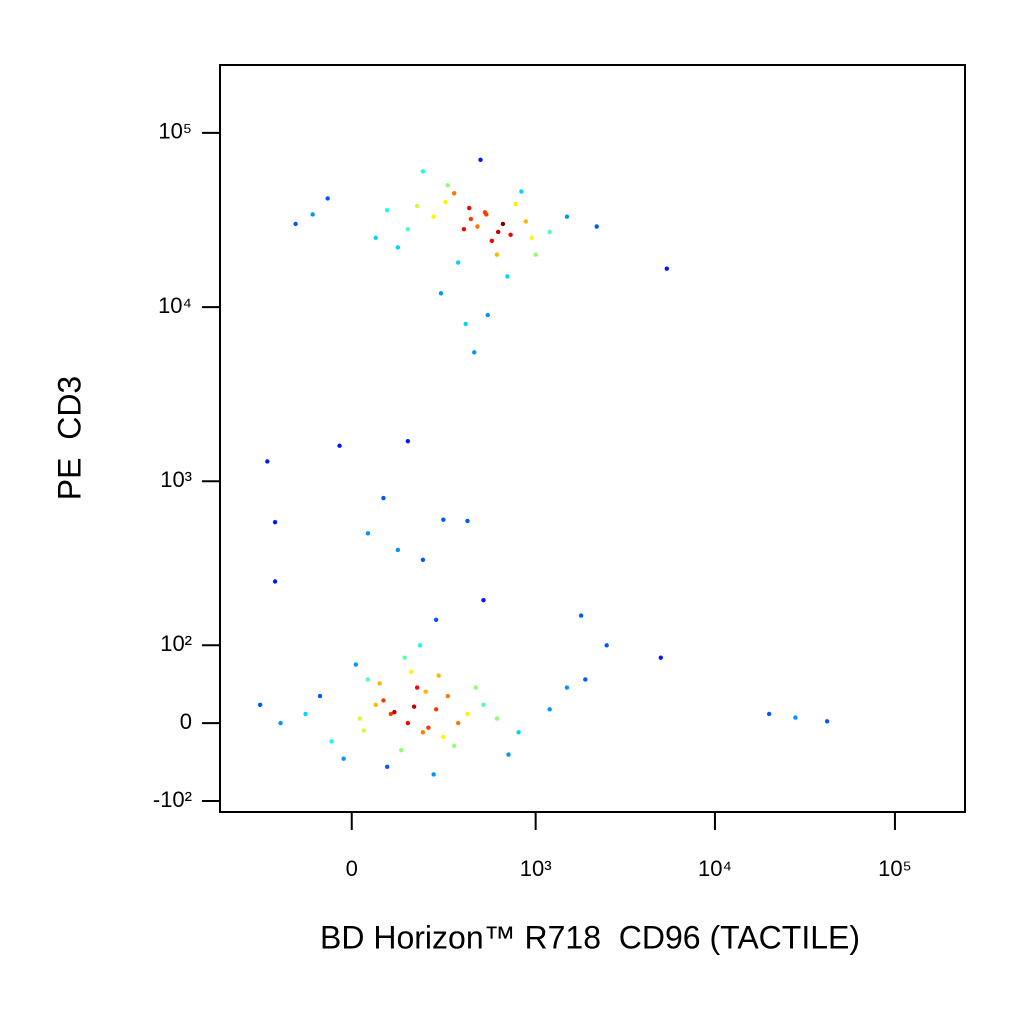 This screenshot has width=1024, height=1024. Describe the element at coordinates (715, 868) in the screenshot. I see `x-tick-label: 10⁴` at that location.